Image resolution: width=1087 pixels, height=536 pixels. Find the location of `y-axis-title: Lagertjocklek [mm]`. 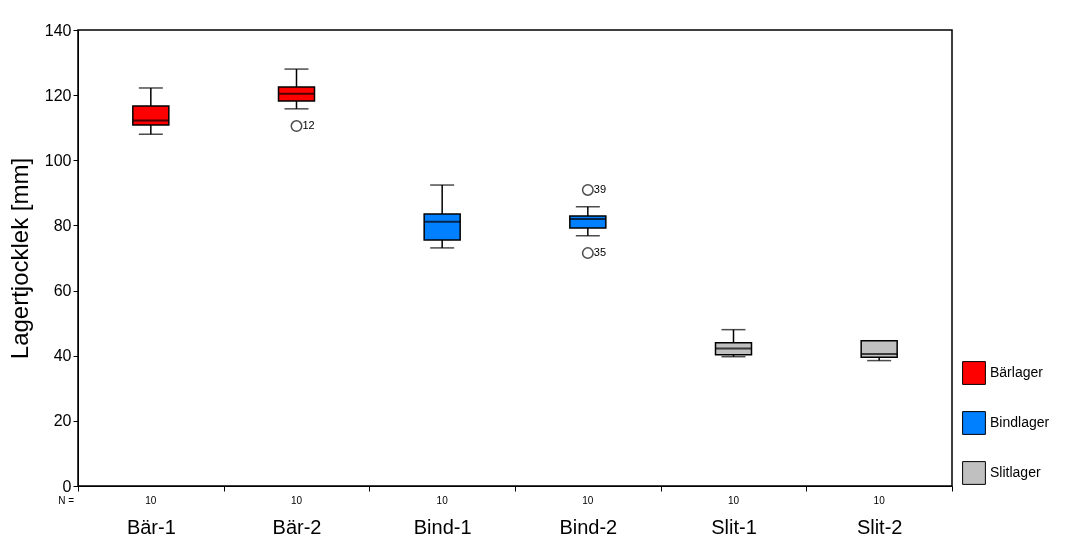

y-axis-title: Lagertjocklek [mm] is located at coordinates (19, 258).